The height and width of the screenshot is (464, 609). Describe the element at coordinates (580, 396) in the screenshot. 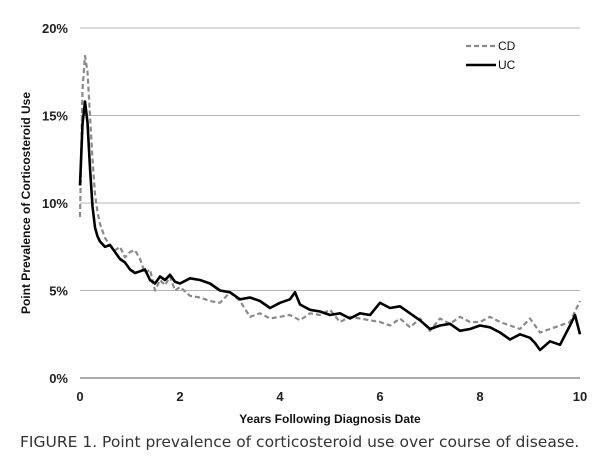

I see `x-tick-label: 10` at that location.